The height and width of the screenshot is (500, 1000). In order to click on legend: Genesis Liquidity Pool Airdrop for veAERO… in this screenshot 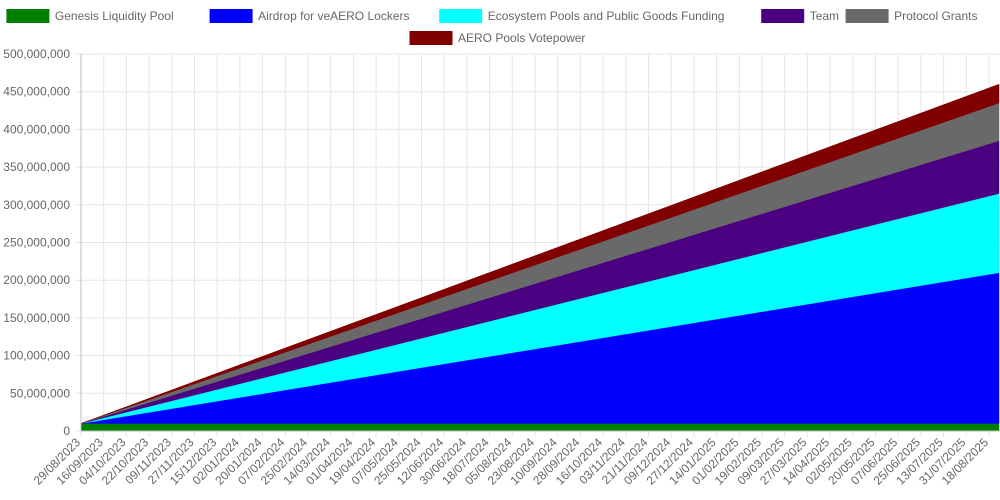, I will do `click(491, 27)`.